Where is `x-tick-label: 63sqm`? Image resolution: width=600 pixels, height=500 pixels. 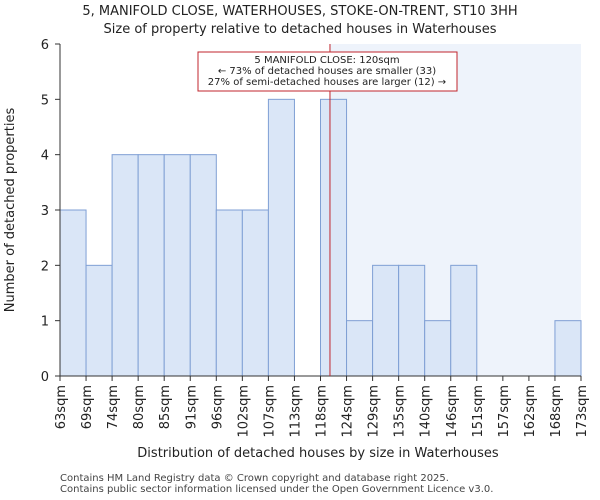 x-tick-label: 63sqm is located at coordinates (61, 407).